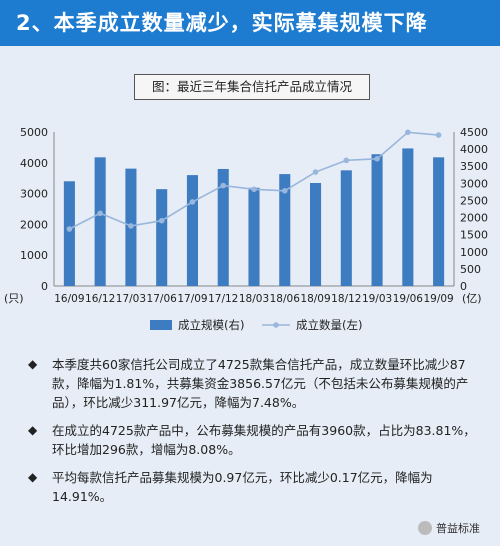 The width and height of the screenshot is (500, 546). What do you see at coordinates (474, 166) in the screenshot?
I see `y-right-tick-label: 3500` at bounding box center [474, 166].